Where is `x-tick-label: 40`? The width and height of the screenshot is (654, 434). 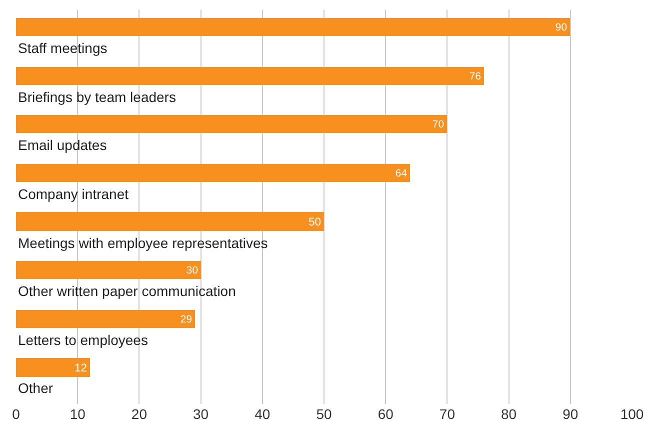
x-tick-label: 40 is located at coordinates (262, 414).